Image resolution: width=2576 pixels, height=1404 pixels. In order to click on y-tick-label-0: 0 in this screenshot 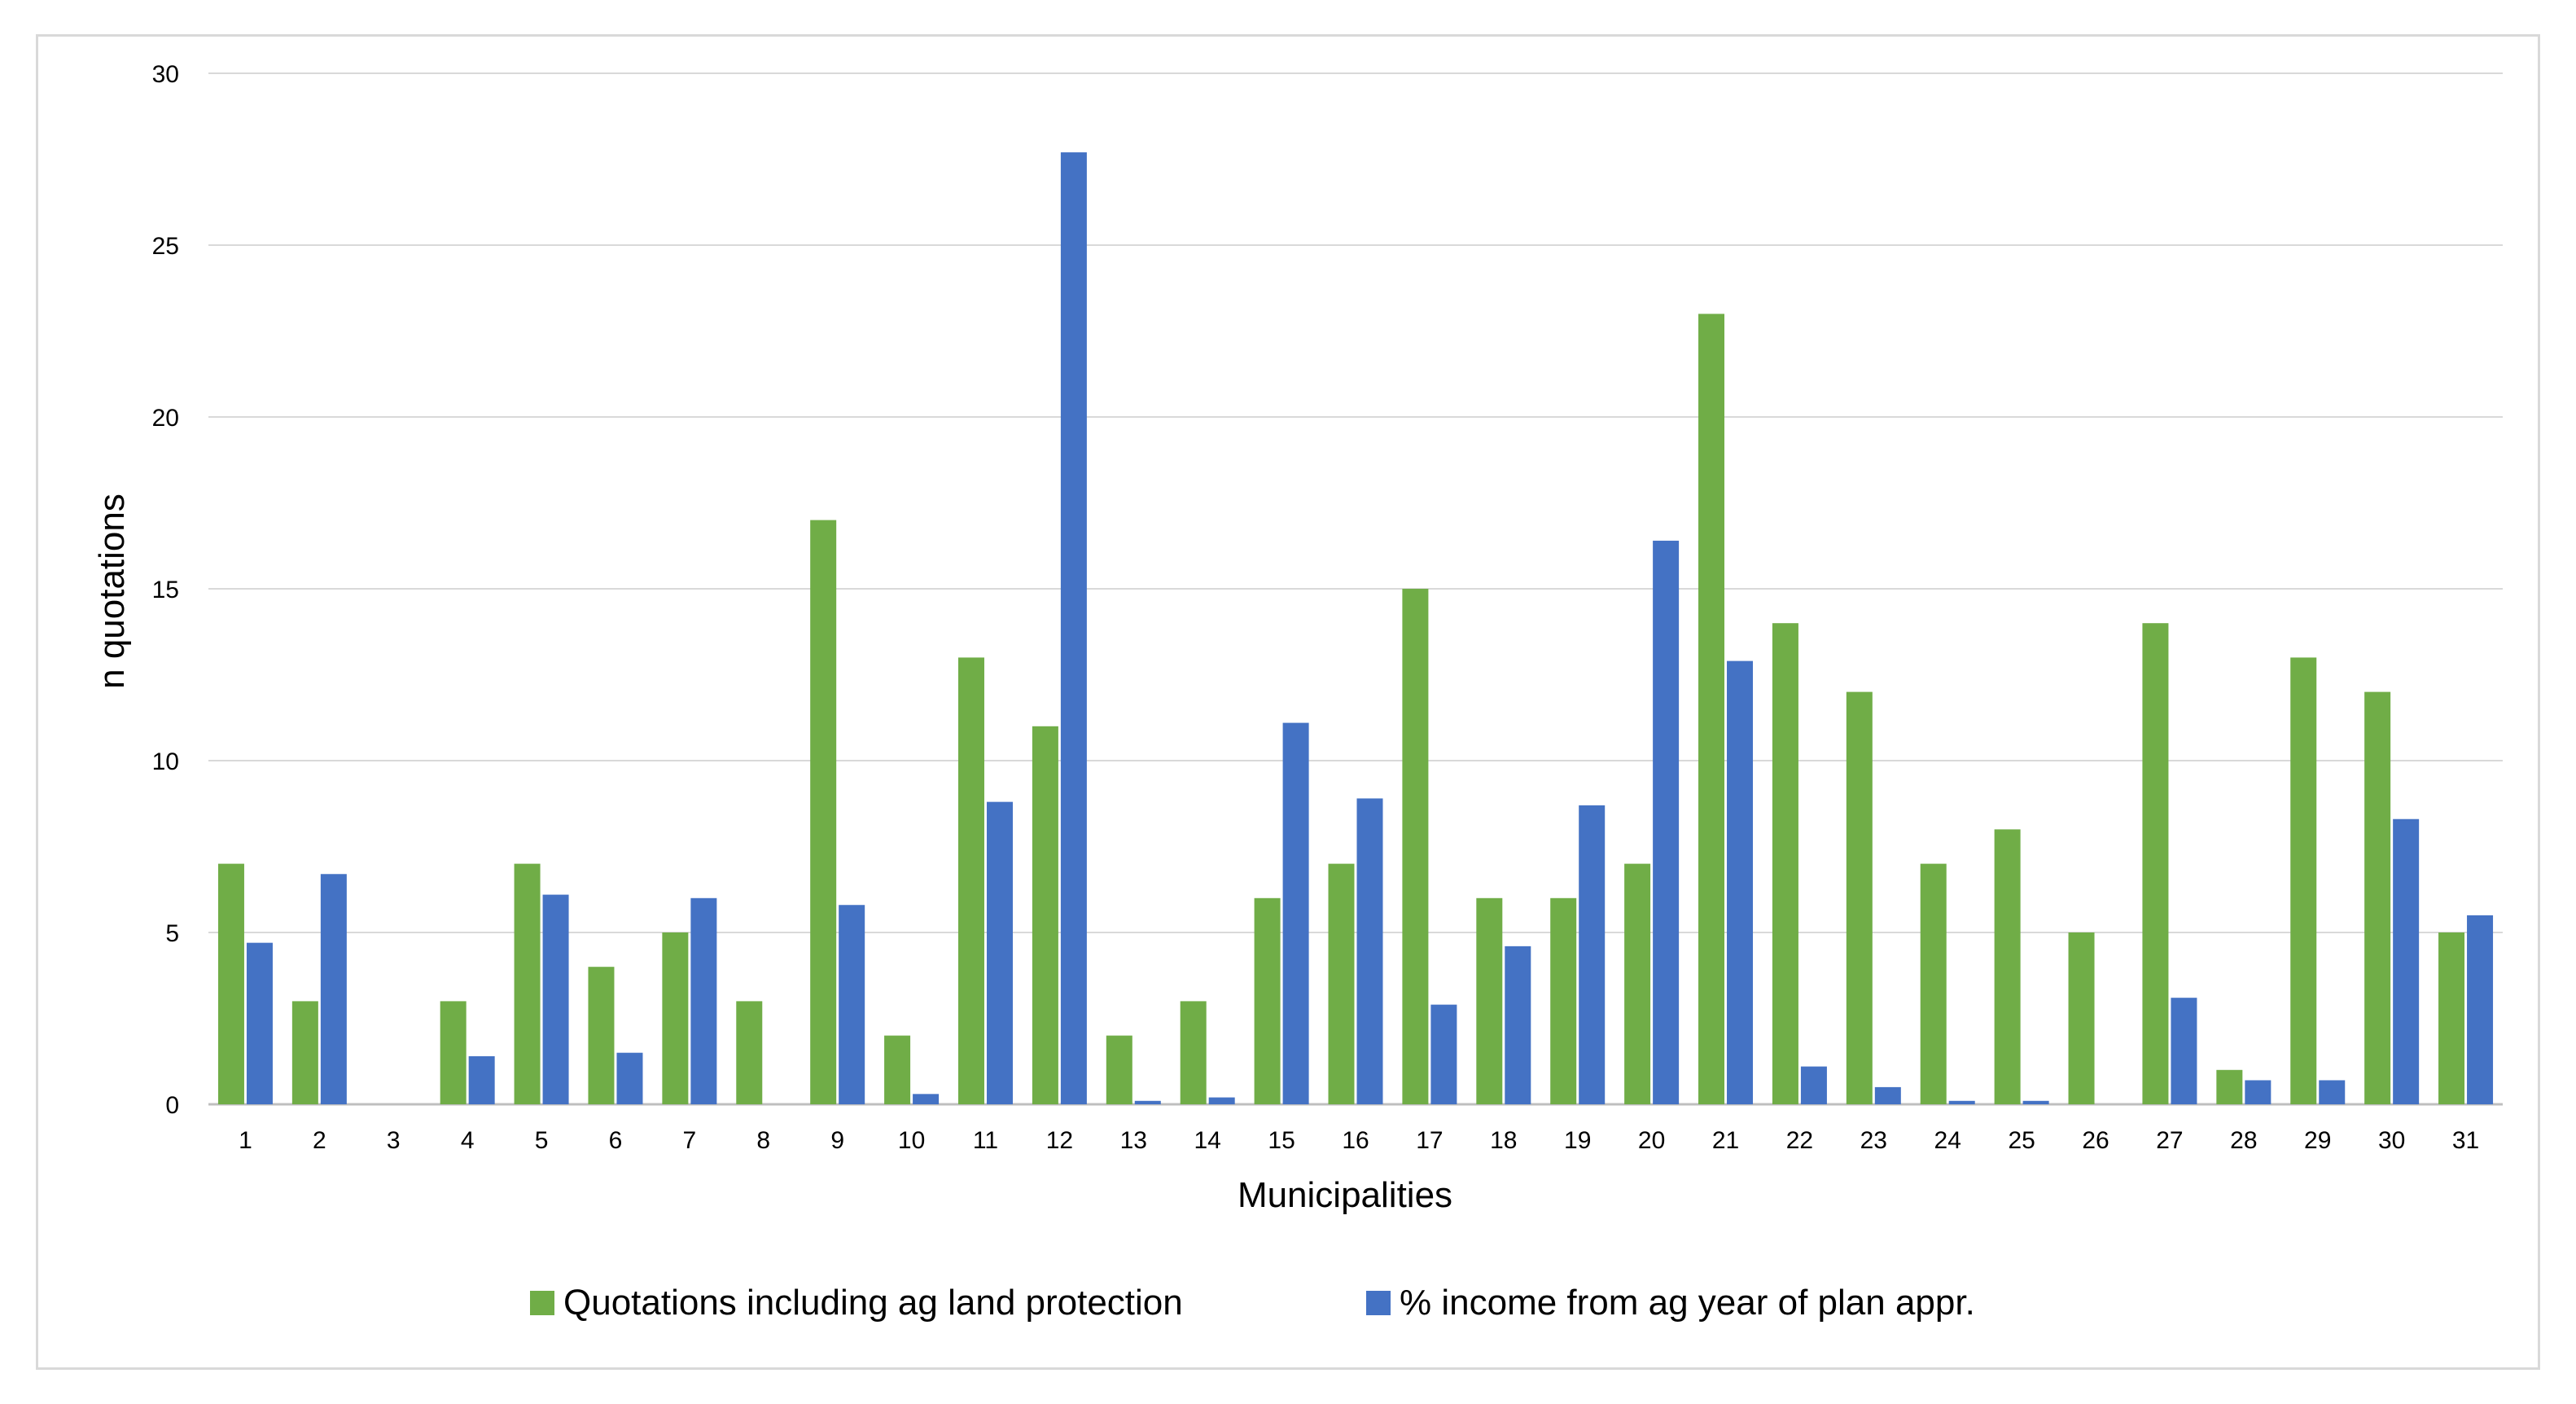, I will do `click(172, 1105)`.